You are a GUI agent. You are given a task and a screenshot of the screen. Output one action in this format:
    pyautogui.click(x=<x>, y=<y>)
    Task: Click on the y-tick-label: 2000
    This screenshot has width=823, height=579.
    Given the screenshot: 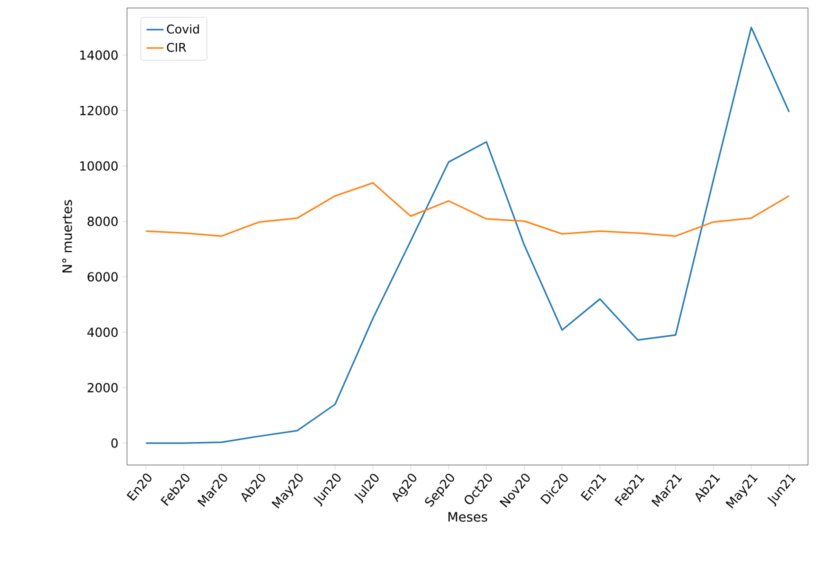 What is the action you would take?
    pyautogui.click(x=103, y=387)
    